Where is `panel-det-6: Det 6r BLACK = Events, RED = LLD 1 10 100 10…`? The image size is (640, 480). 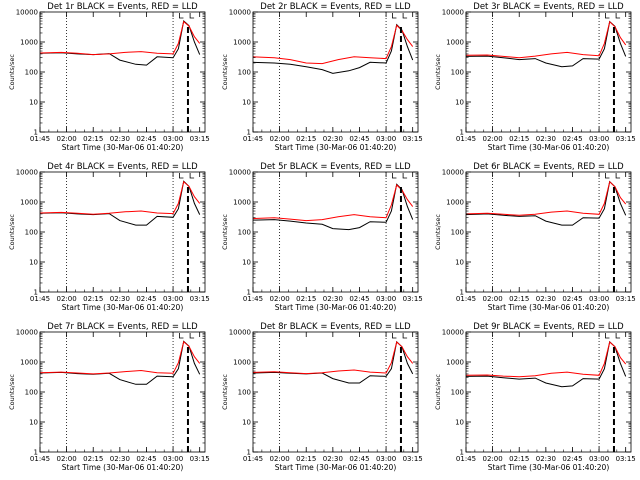 panel-det-6: Det 6r BLACK = Events, RED = LLD 1 10 100 10… is located at coordinates (535, 237).